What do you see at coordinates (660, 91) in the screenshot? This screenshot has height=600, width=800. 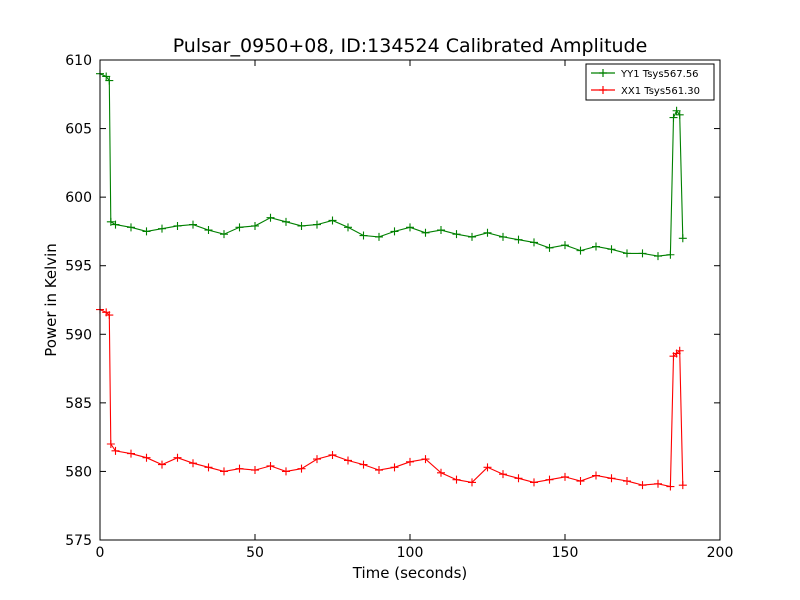 I see `legend-label-xx1: XX1 Tsys561.30` at bounding box center [660, 91].